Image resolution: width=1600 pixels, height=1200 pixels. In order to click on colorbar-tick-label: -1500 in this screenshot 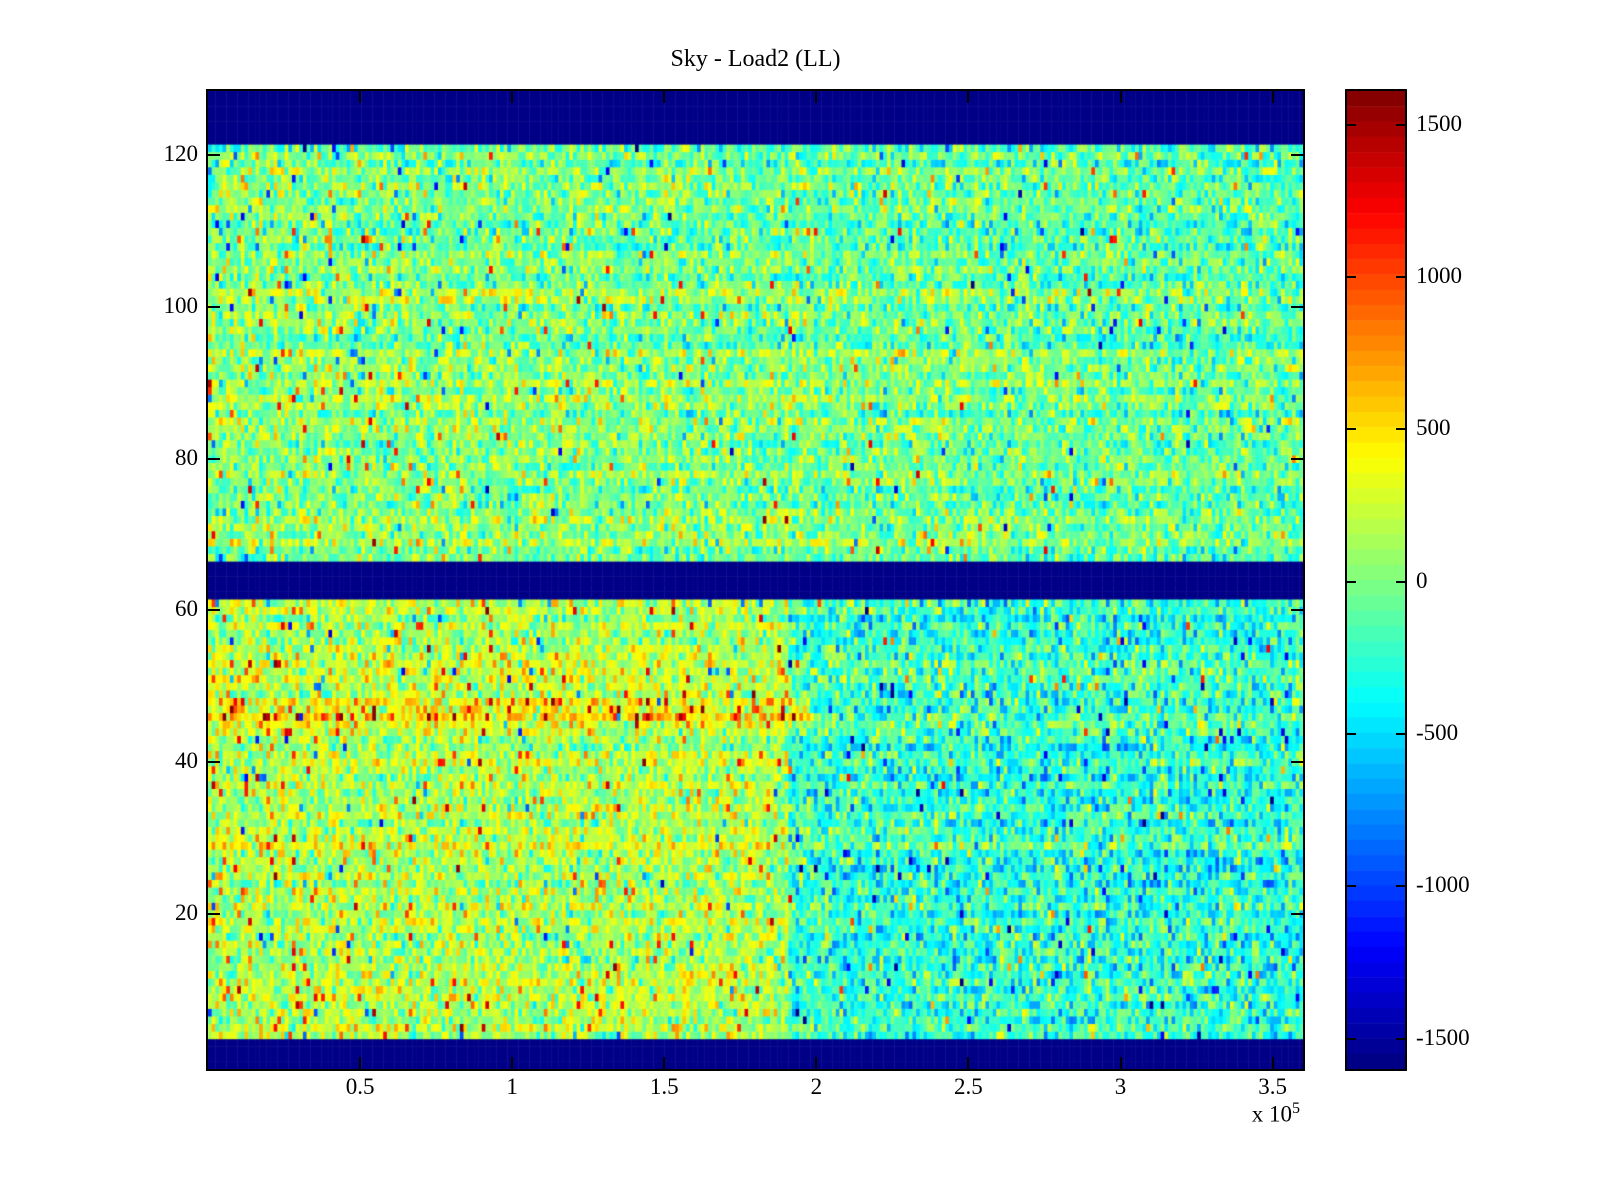, I will do `click(1443, 1037)`.